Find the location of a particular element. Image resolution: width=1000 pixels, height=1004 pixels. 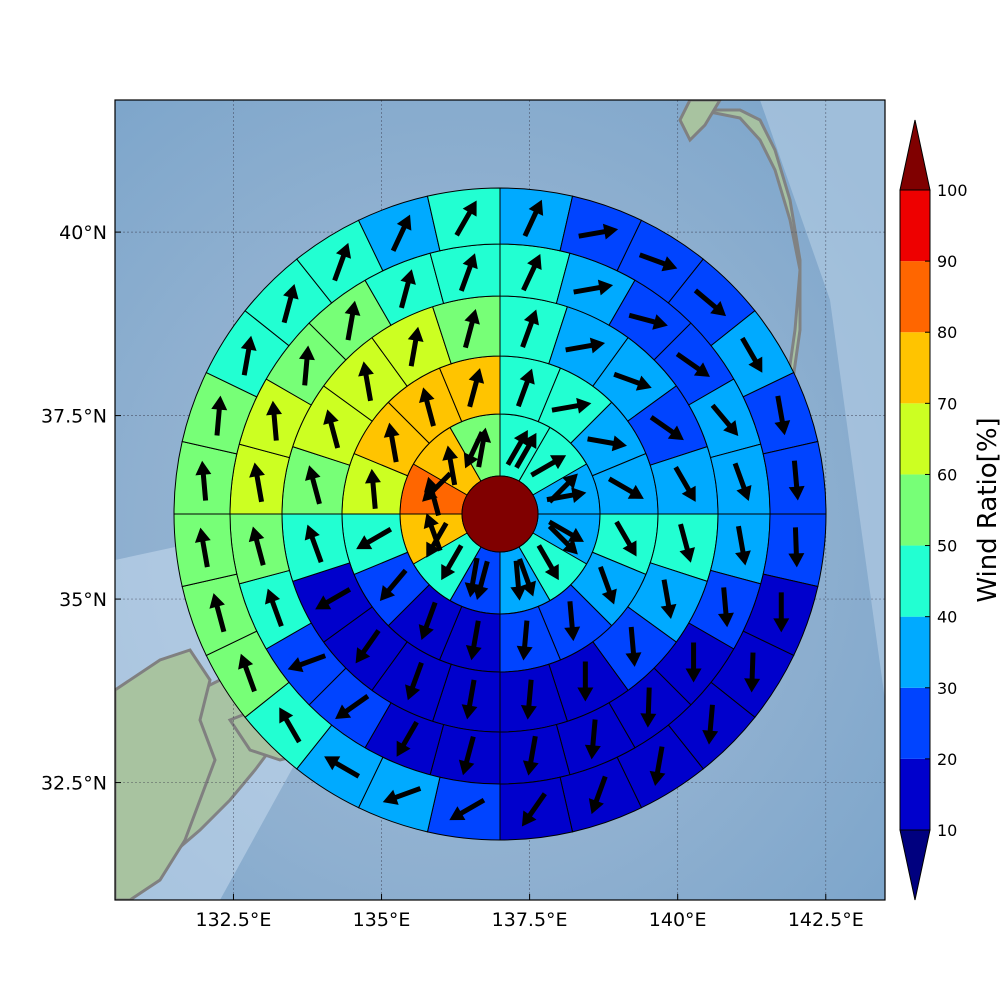

colorbar-tick-label: 20 is located at coordinates (947, 759).